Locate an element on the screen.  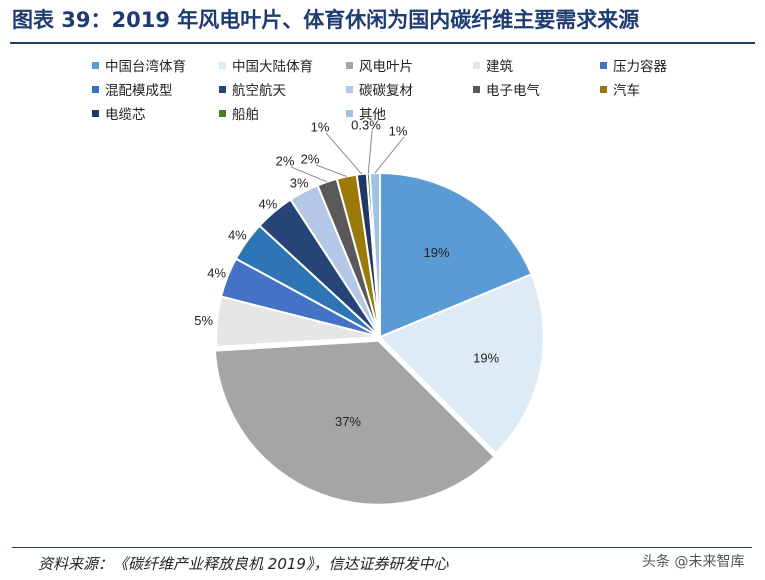
legend-label: 其他 is located at coordinates (372, 115).